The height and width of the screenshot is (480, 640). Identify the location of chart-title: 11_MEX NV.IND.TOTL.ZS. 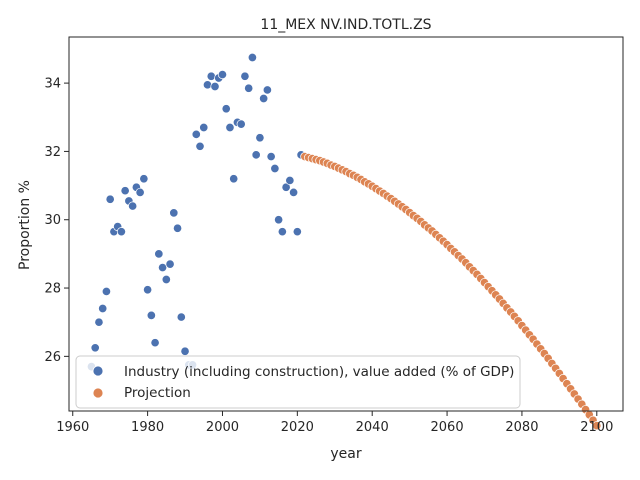
(345, 25).